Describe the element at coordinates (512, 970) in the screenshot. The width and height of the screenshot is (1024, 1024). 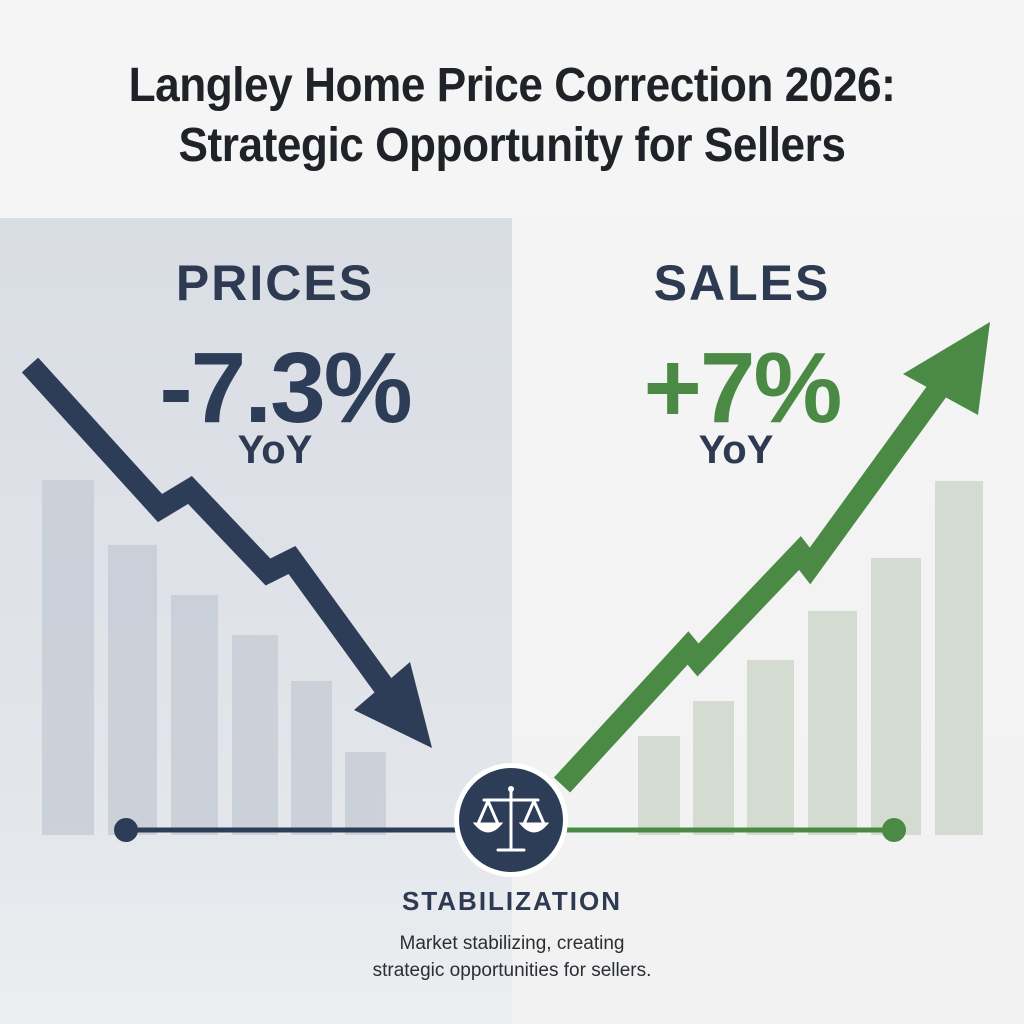
I see `stabilization-description-line-2: strategic opportunities for sellers.` at that location.